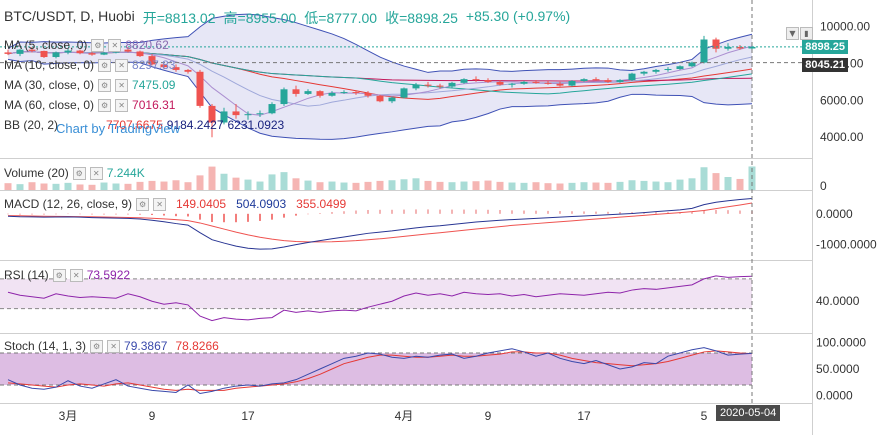 The height and width of the screenshot is (435, 884). I want to click on bb-basis-value: 7707.6675, so click(134, 125).